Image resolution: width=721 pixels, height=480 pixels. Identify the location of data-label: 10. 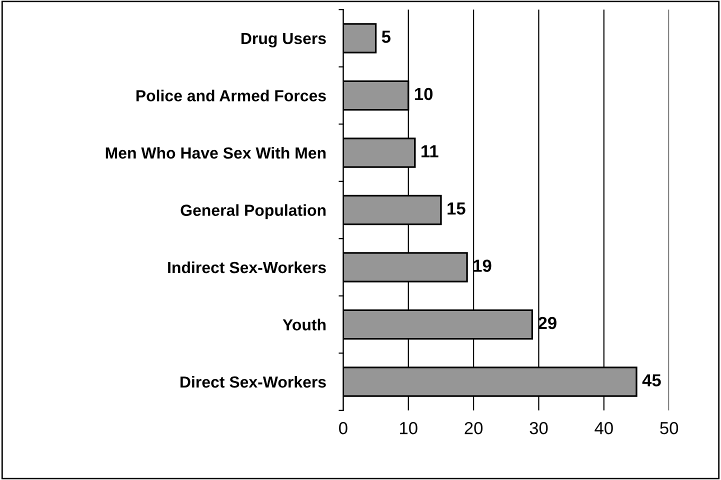
(424, 94).